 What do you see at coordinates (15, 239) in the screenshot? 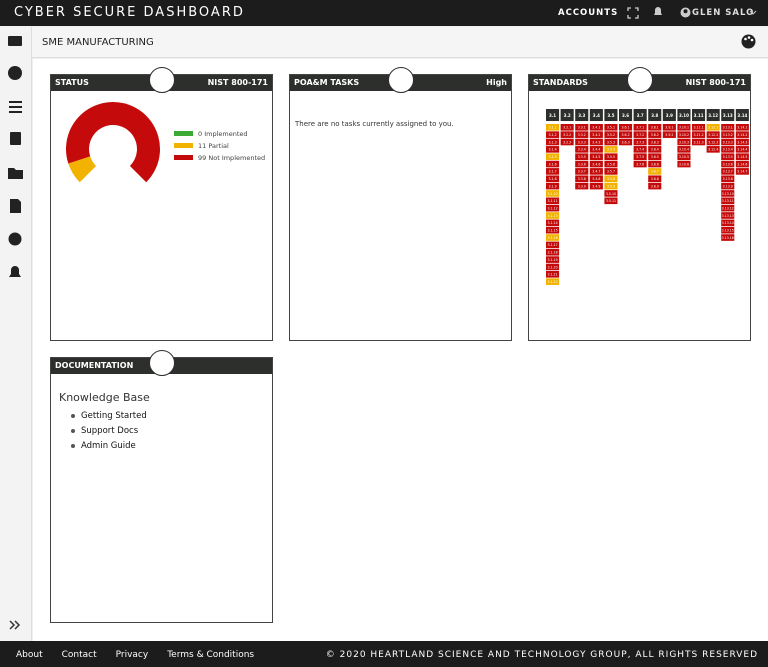
I see `globe-icon` at bounding box center [15, 239].